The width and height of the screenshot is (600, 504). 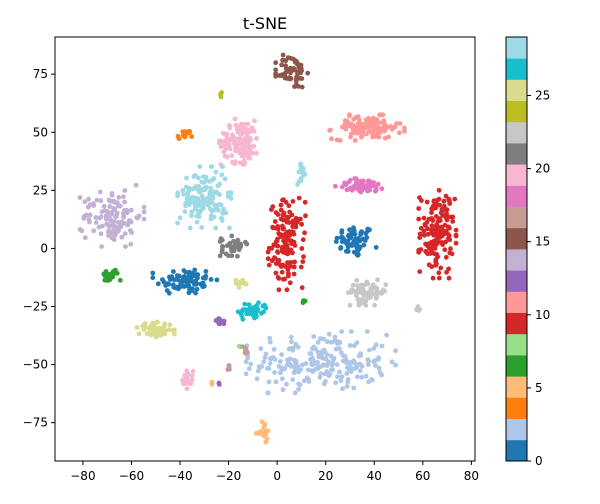 What do you see at coordinates (374, 476) in the screenshot?
I see `x-tick-label: 40` at bounding box center [374, 476].